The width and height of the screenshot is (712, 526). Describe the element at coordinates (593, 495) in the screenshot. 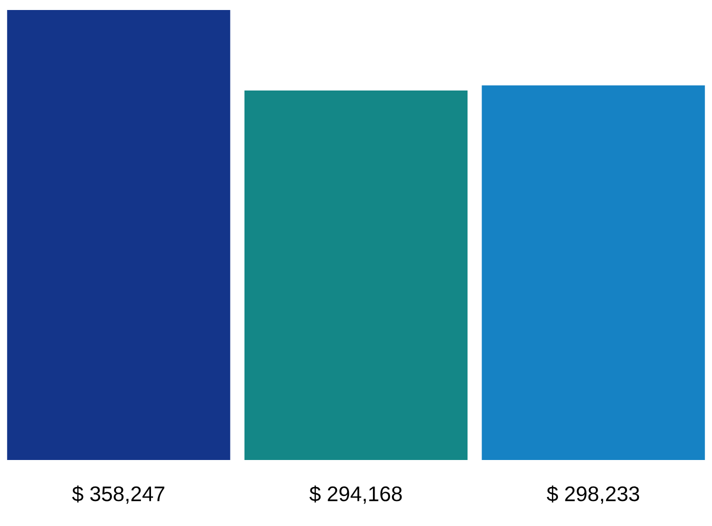

I see `data-label: $ 298,233` at that location.